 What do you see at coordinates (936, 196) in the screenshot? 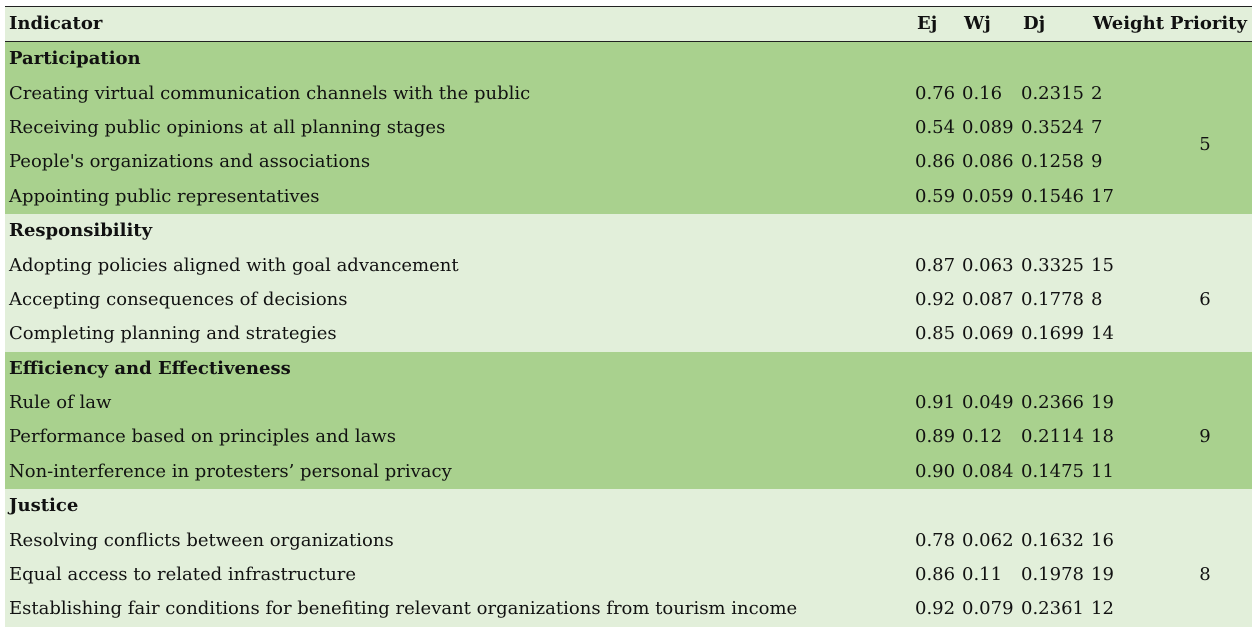
I see `ej-cell: 0.59` at bounding box center [936, 196].